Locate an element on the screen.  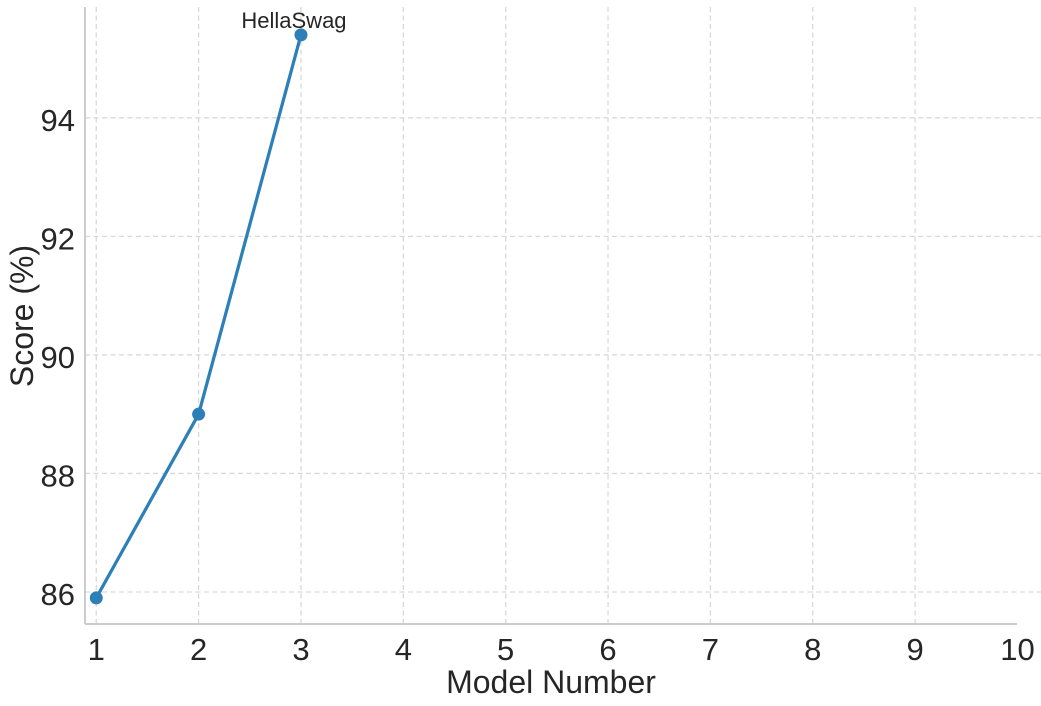
y-tick-labels: 86 88 90 92 94 is located at coordinates (58, 357).